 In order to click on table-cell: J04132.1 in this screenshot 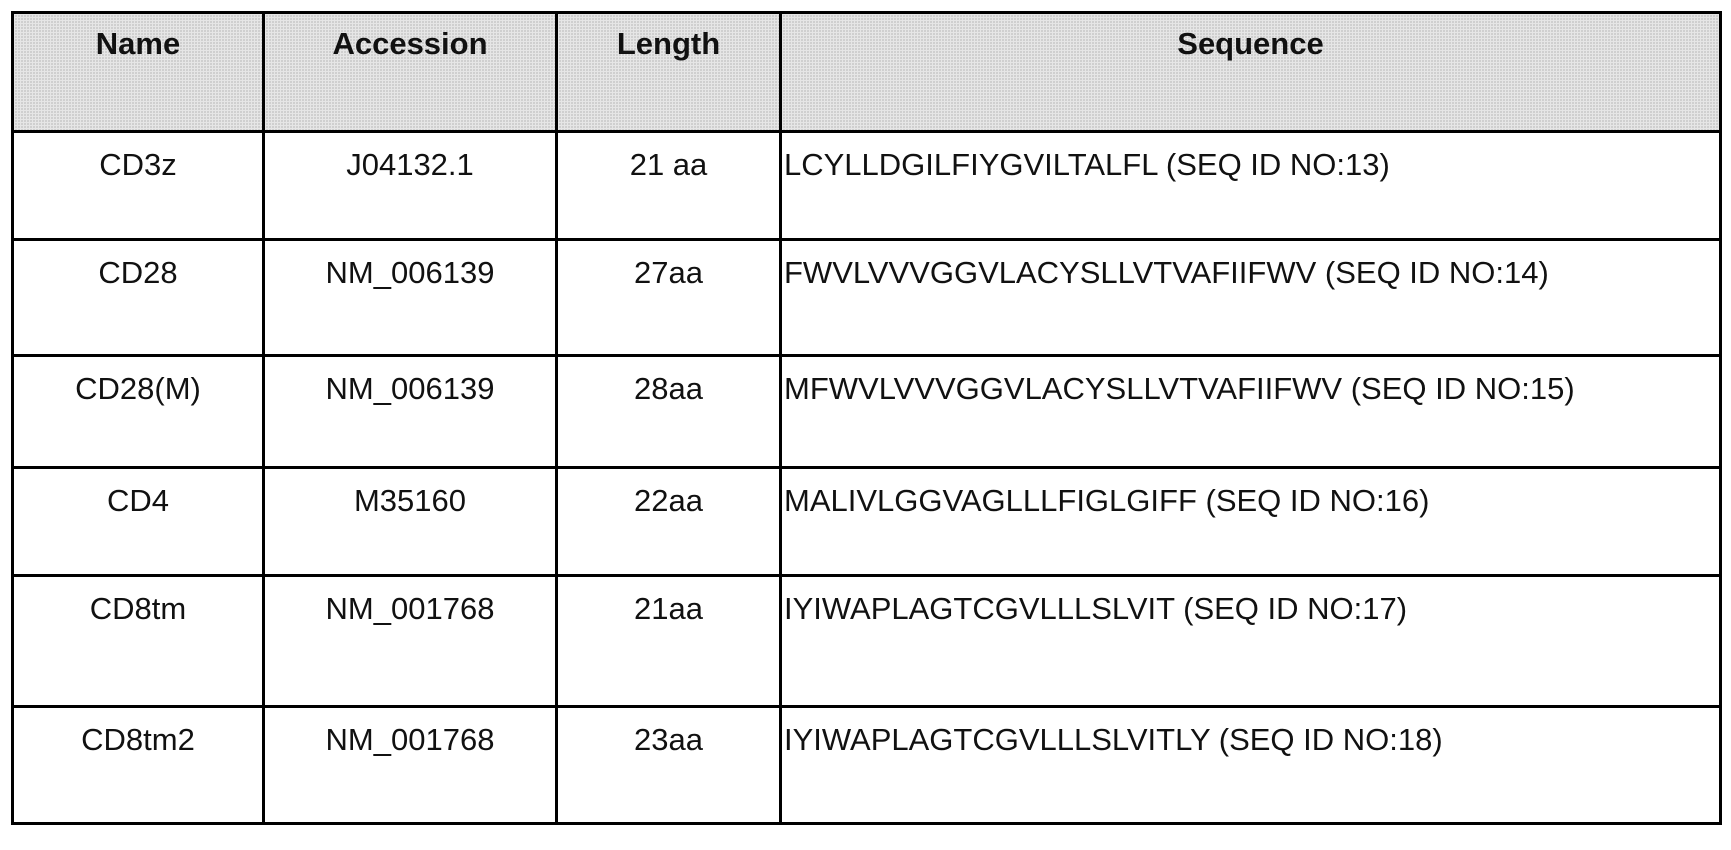, I will do `click(410, 186)`.